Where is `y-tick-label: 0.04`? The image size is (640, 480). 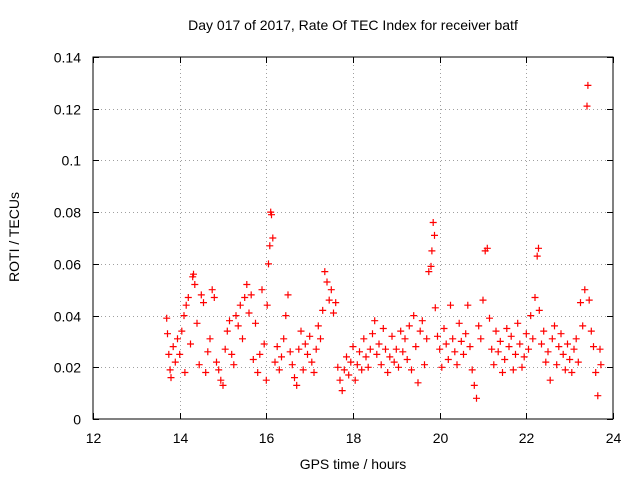 y-tick-label: 0.04 is located at coordinates (67, 317).